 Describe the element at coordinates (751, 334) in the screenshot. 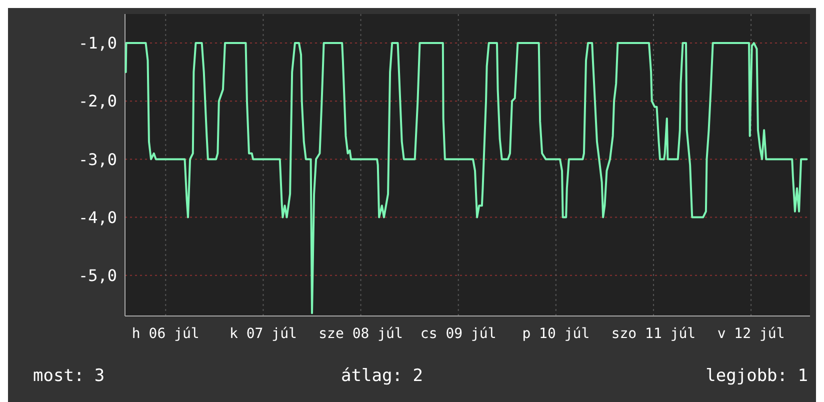

I see `x-tick-label: v 12 júl` at that location.